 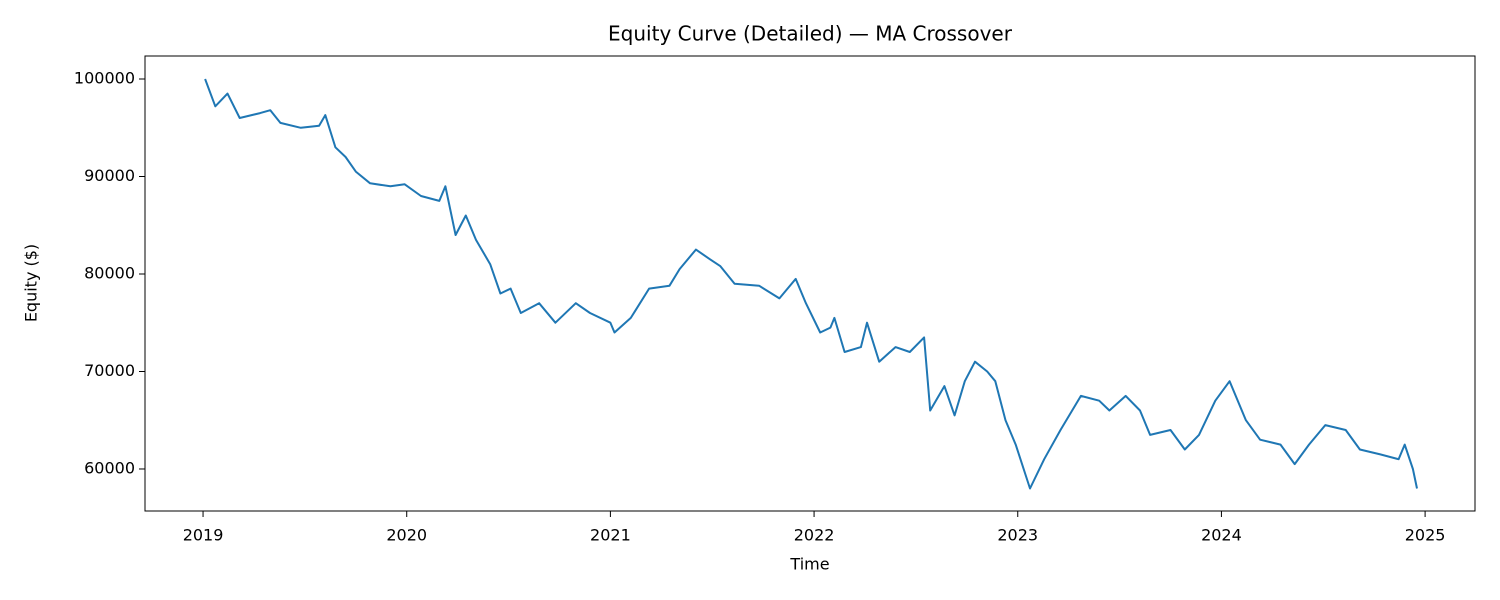 I want to click on x-tick-label: 2020, so click(x=406, y=535).